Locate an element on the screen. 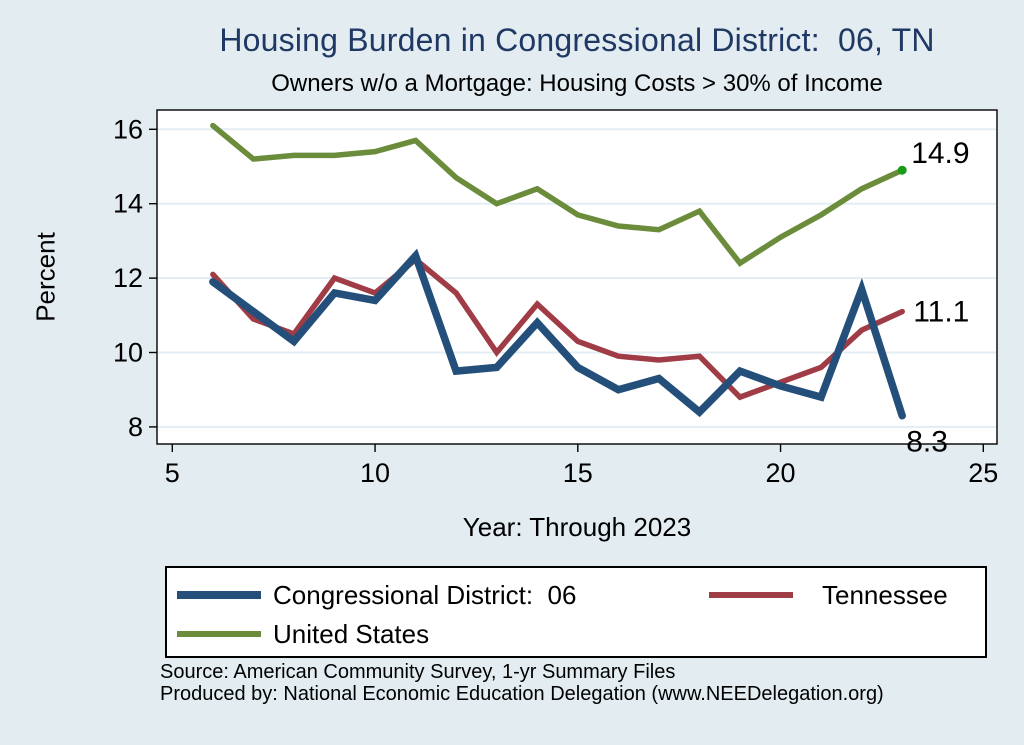 Image resolution: width=1024 pixels, height=745 pixels. legend-label-district: Congressional District: 06 is located at coordinates (425, 595).